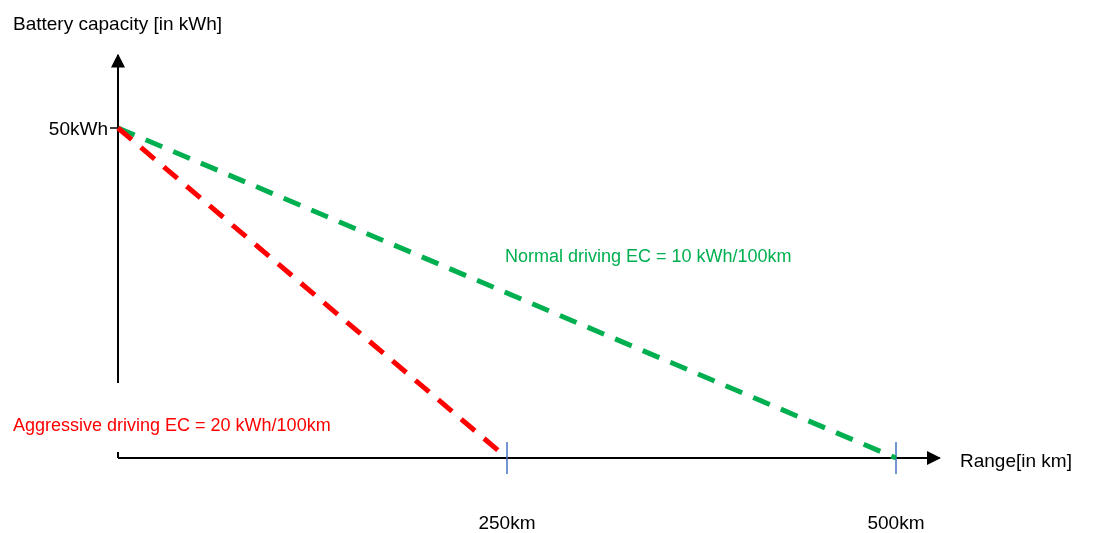 Image resolution: width=1111 pixels, height=533 pixels. I want to click on x-axis-title: Range[in km], so click(1016, 460).